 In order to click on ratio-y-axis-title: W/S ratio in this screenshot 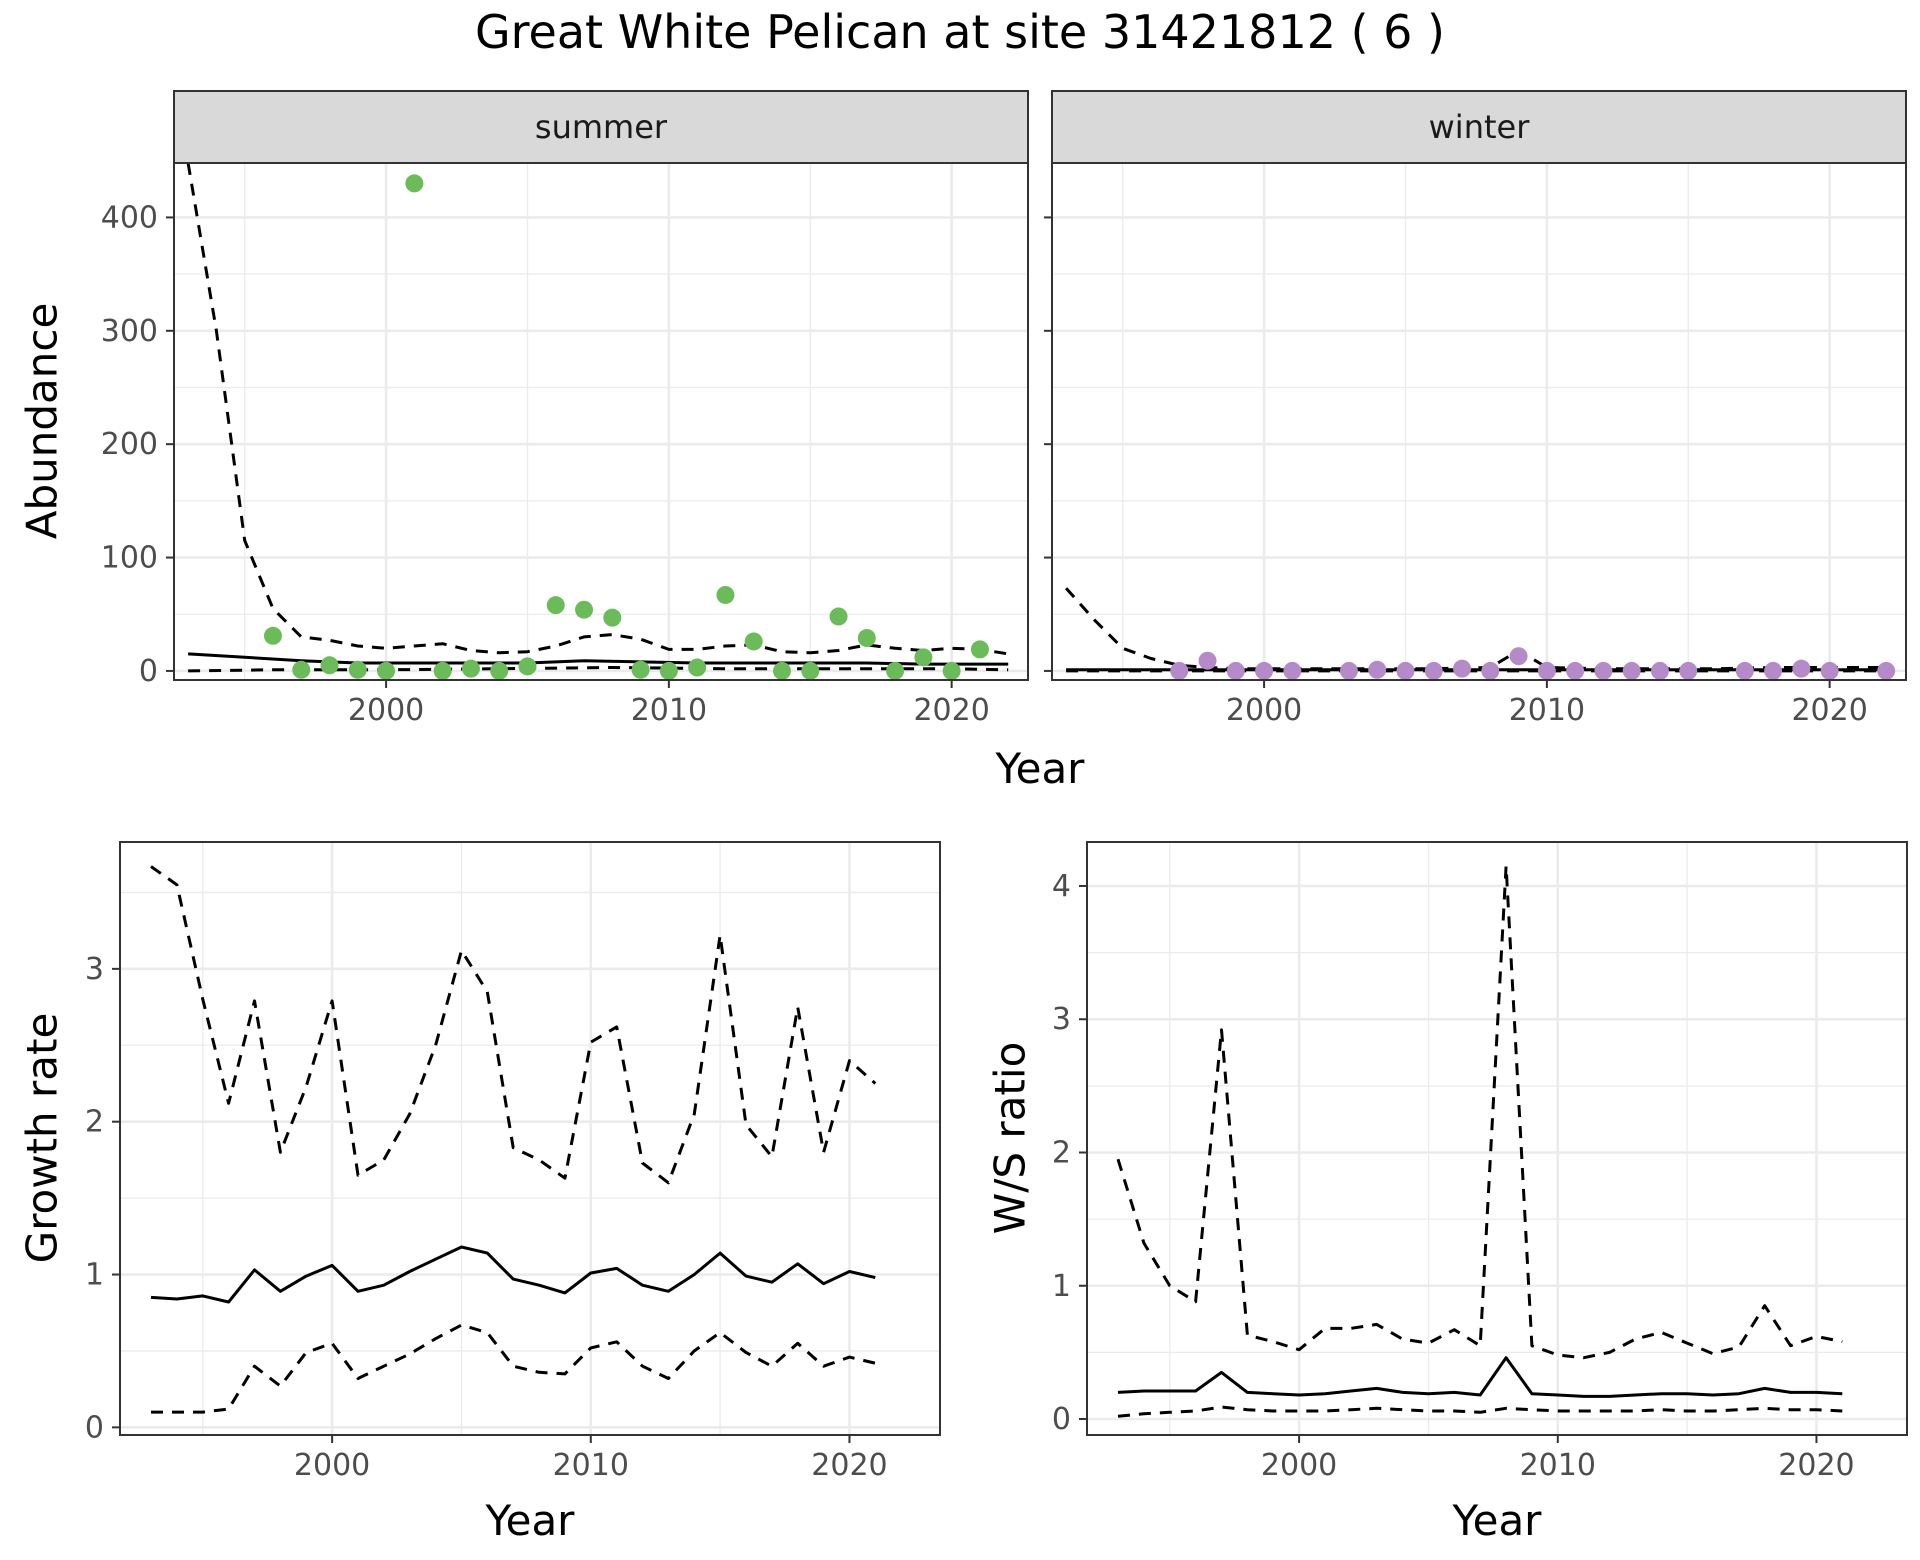, I will do `click(1010, 1138)`.